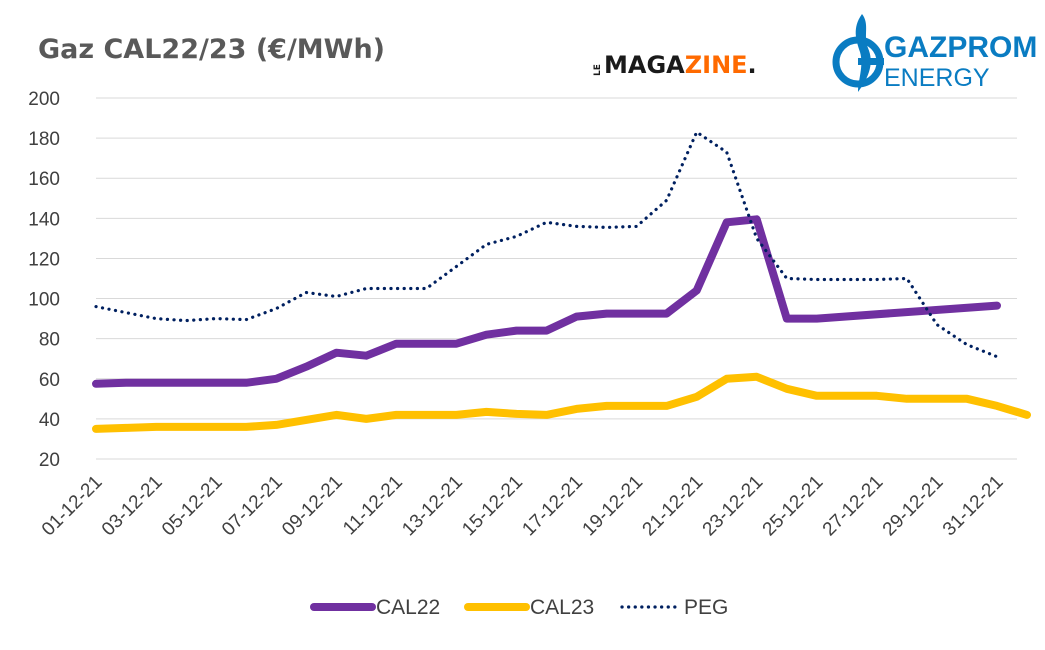 The width and height of the screenshot is (1045, 650). I want to click on y-tick-label: 60, so click(49, 380).